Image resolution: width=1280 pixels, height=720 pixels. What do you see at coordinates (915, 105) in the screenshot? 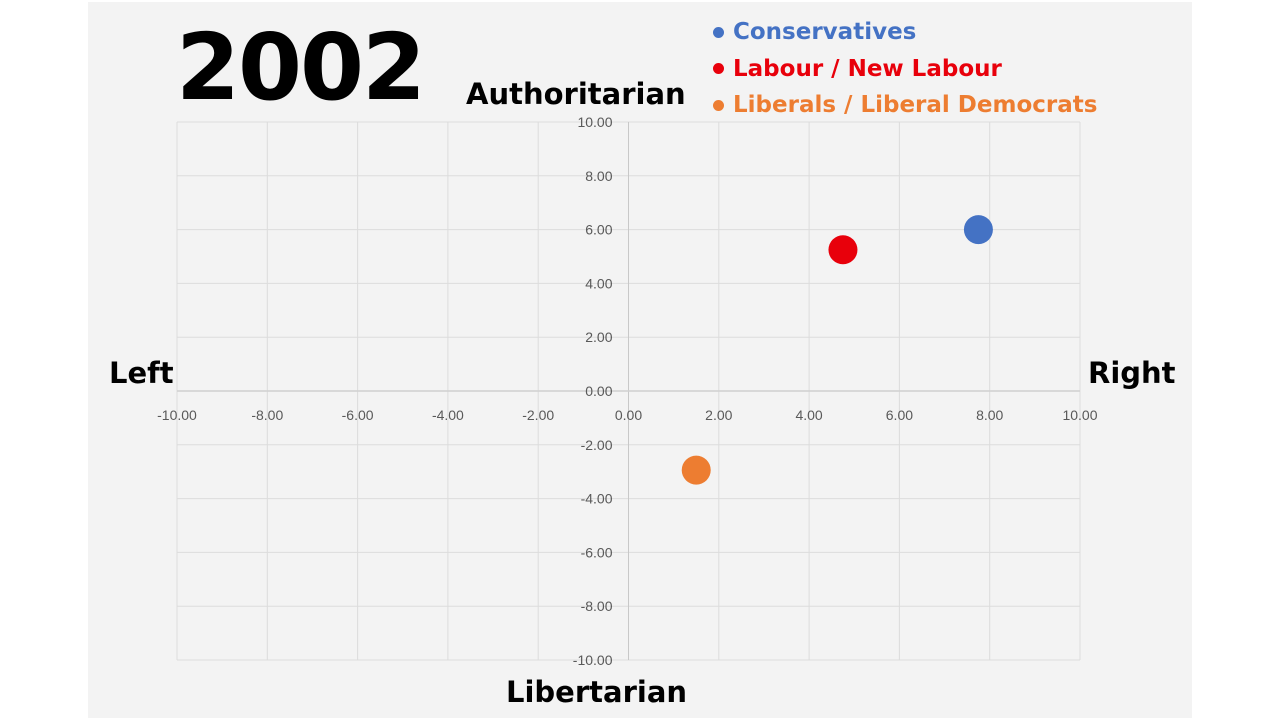
I see `legend-label: Liberals / Liberal Democrats` at bounding box center [915, 105].